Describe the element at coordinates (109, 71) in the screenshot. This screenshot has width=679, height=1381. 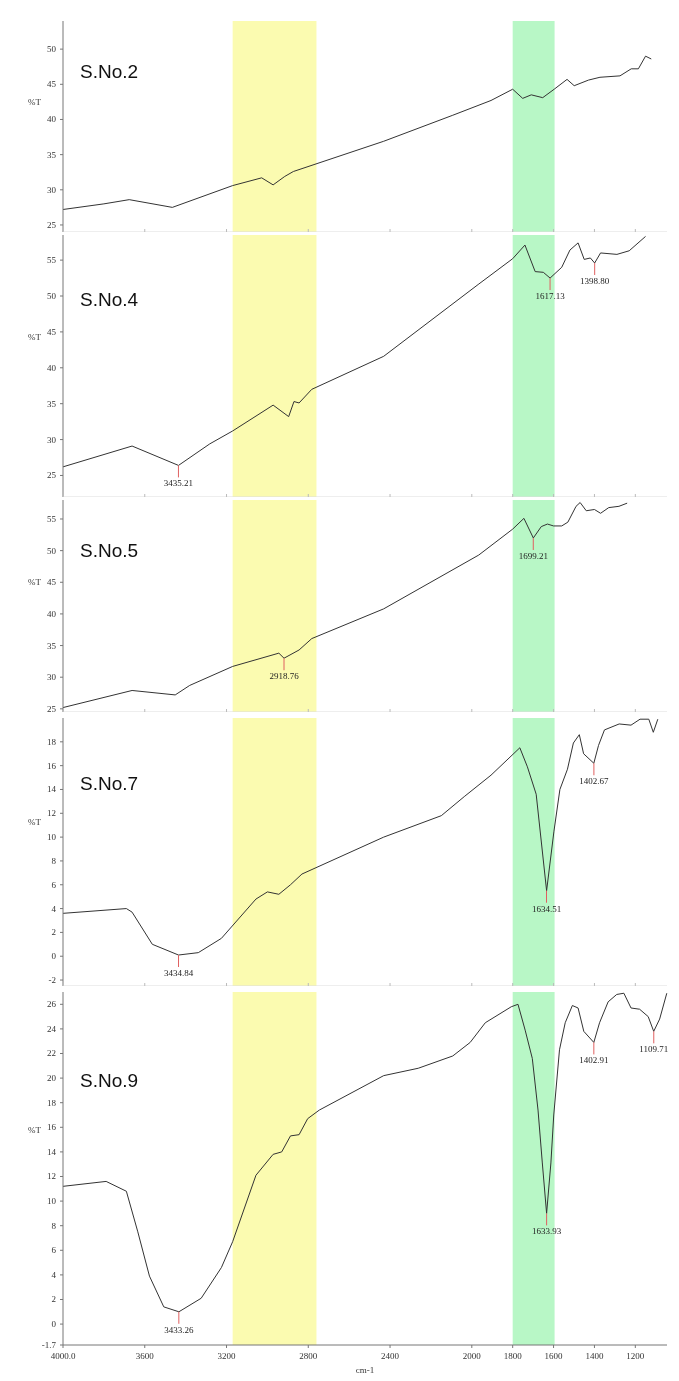
I see `text: S.No.2` at that location.